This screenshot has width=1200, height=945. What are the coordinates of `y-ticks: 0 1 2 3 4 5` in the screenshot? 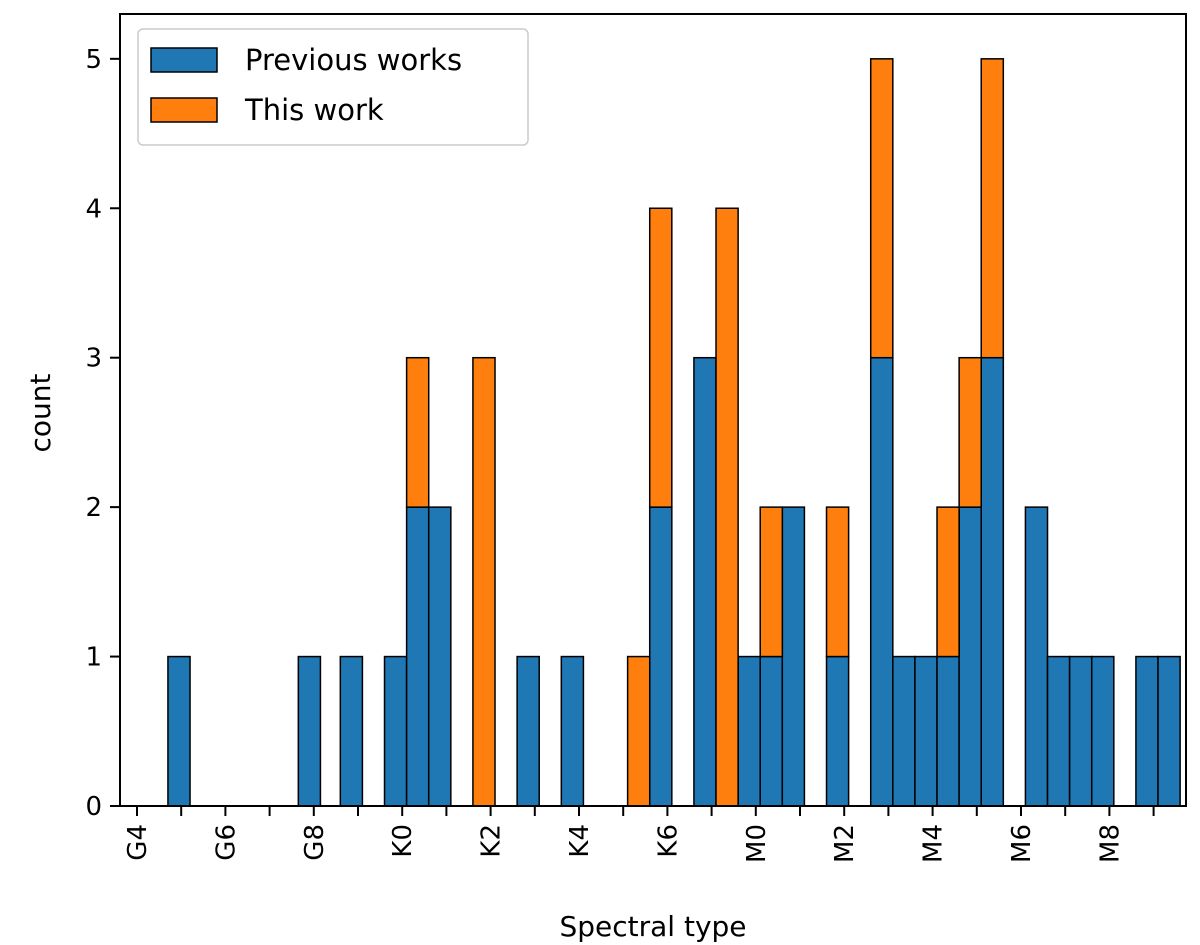 It's located at (102, 433).